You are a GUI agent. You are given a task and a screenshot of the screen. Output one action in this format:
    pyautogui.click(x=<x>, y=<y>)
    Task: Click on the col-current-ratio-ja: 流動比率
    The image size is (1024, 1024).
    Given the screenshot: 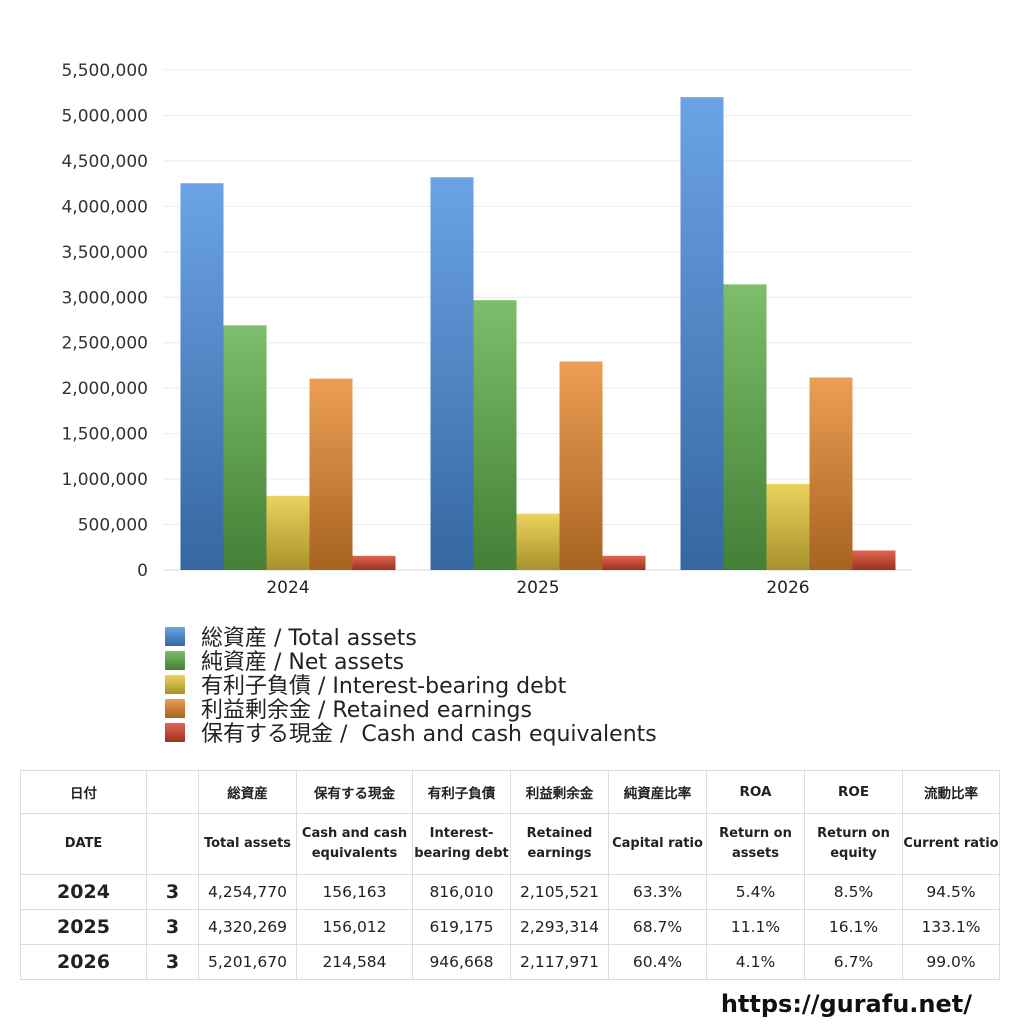 What is the action you would take?
    pyautogui.click(x=951, y=792)
    